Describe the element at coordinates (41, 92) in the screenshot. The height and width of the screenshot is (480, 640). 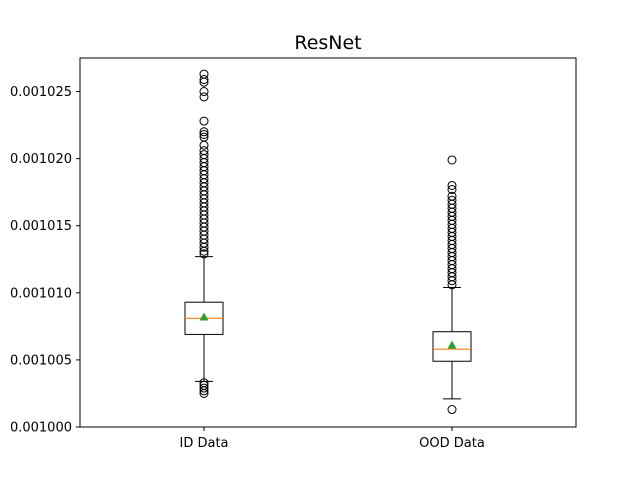
I see `y-tick-label: 0.001025` at that location.